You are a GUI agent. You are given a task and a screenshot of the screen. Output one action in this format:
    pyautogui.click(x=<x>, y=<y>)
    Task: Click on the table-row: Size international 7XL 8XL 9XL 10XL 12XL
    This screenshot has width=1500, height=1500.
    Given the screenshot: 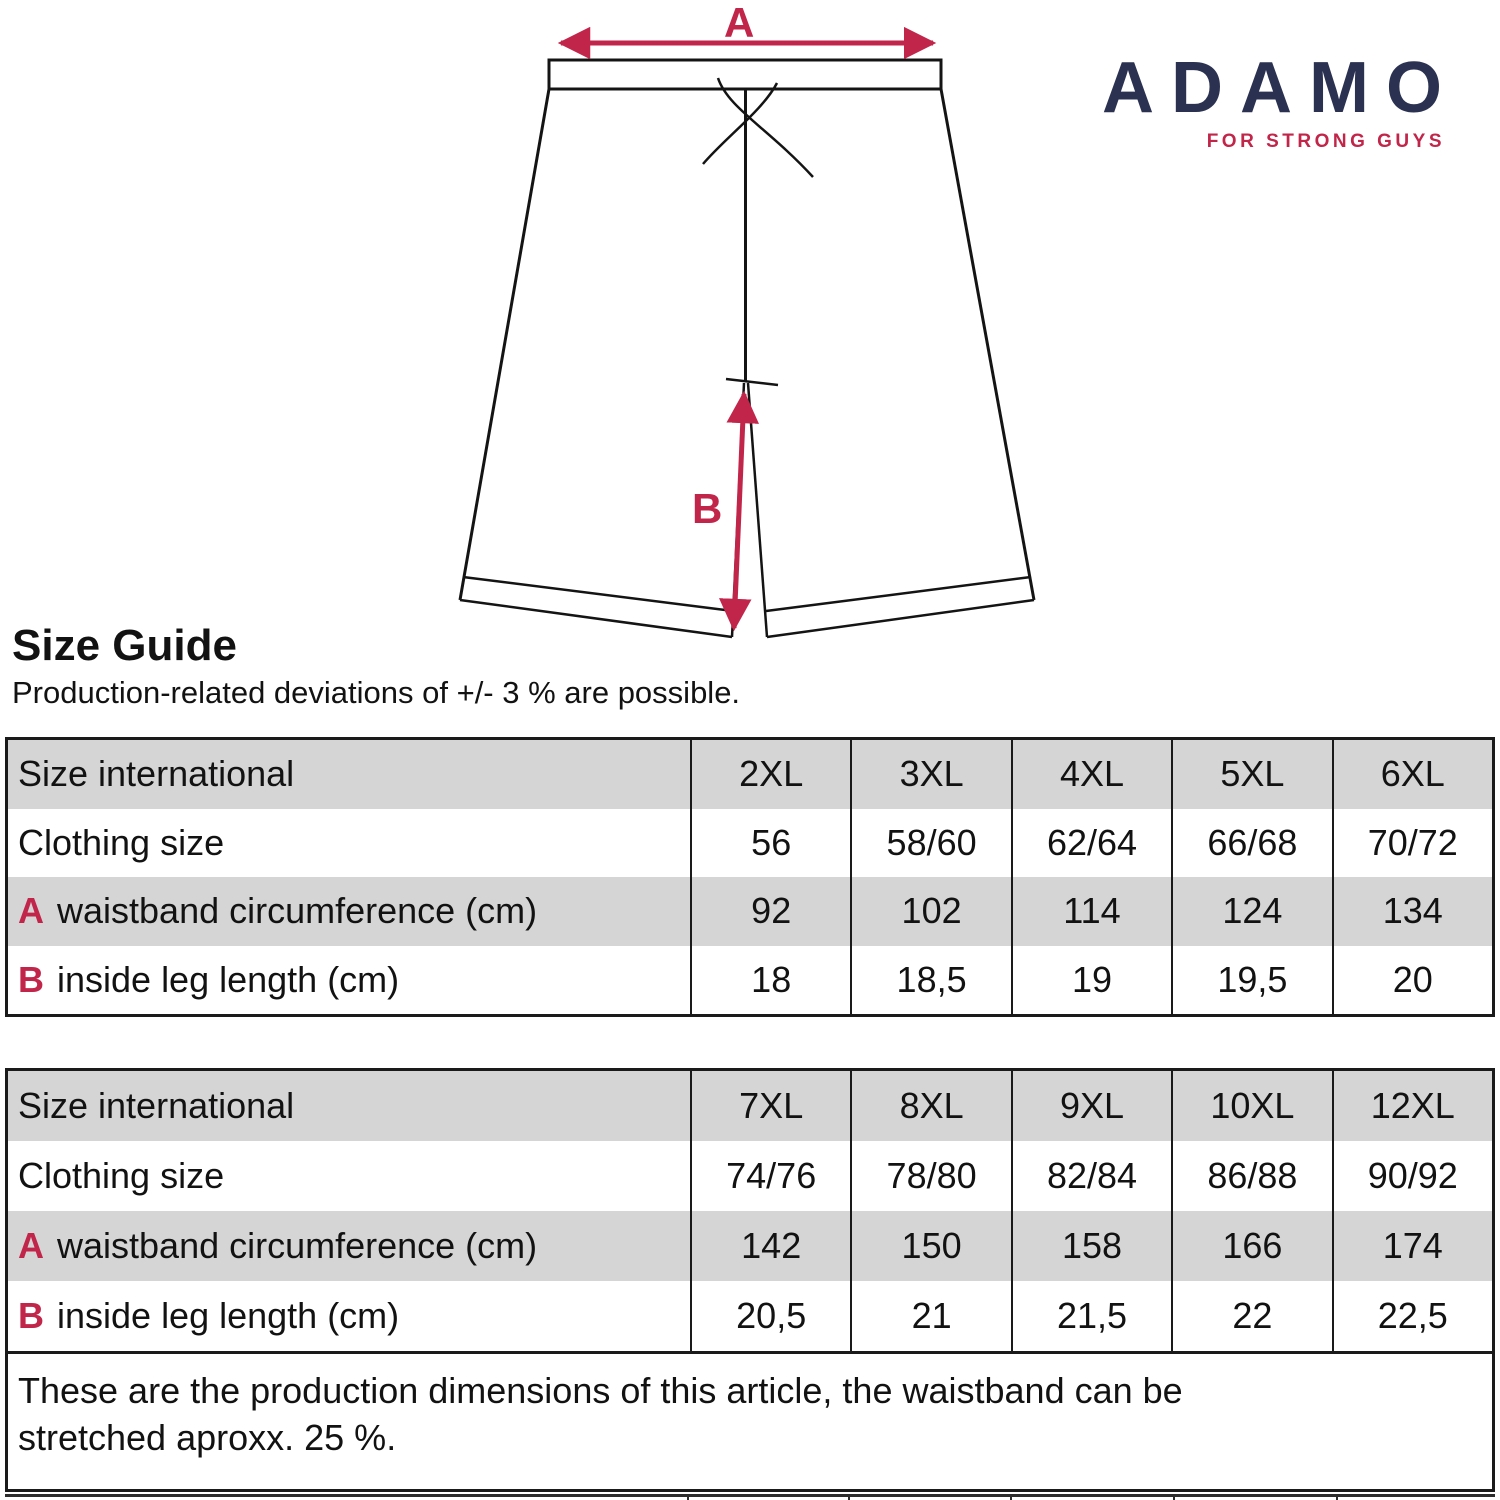 What is the action you would take?
    pyautogui.click(x=750, y=1106)
    